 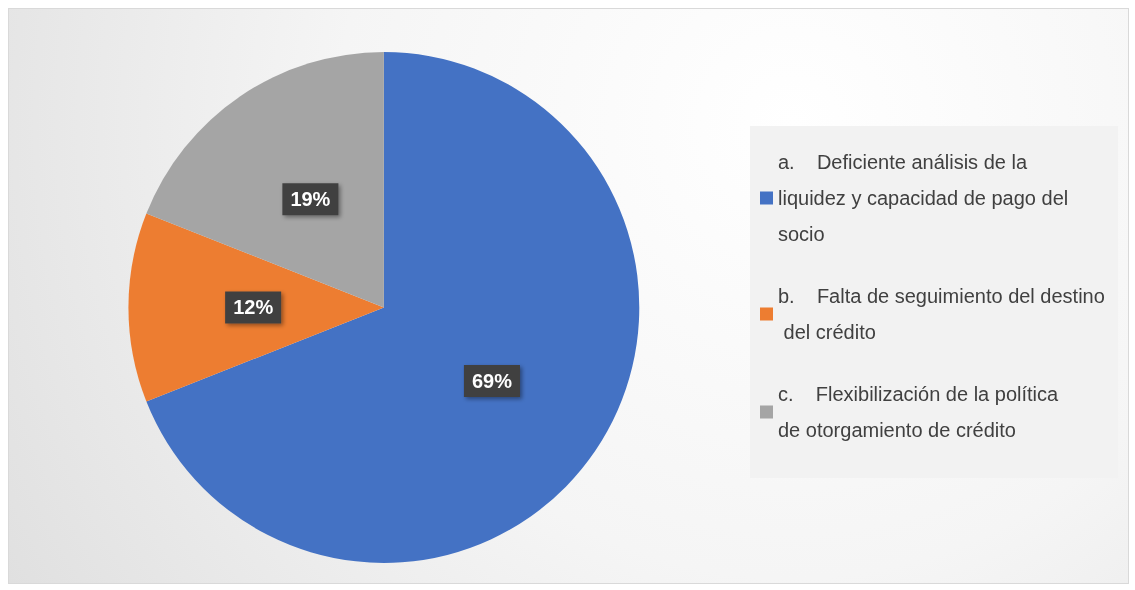 I want to click on data-label: 12%, so click(x=253, y=307).